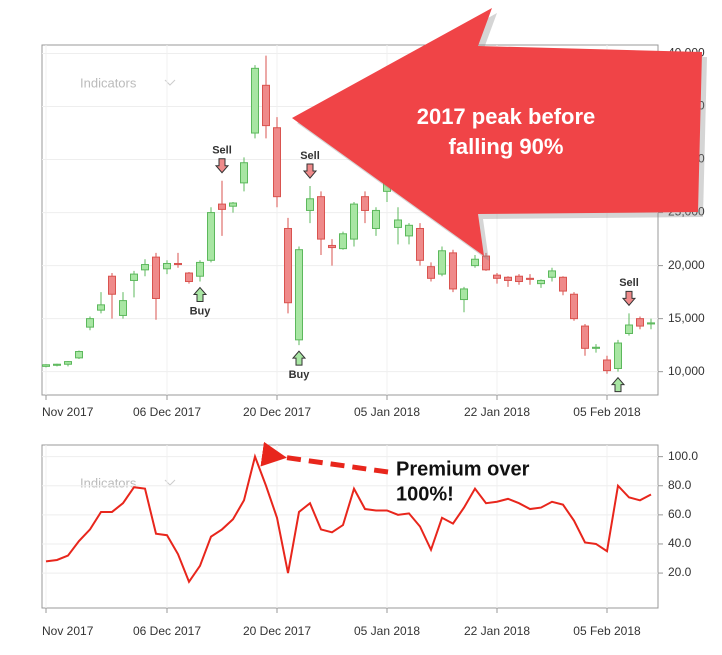 This screenshot has height=655, width=722. What do you see at coordinates (463, 469) in the screenshot?
I see `note-text: Premium over` at bounding box center [463, 469].